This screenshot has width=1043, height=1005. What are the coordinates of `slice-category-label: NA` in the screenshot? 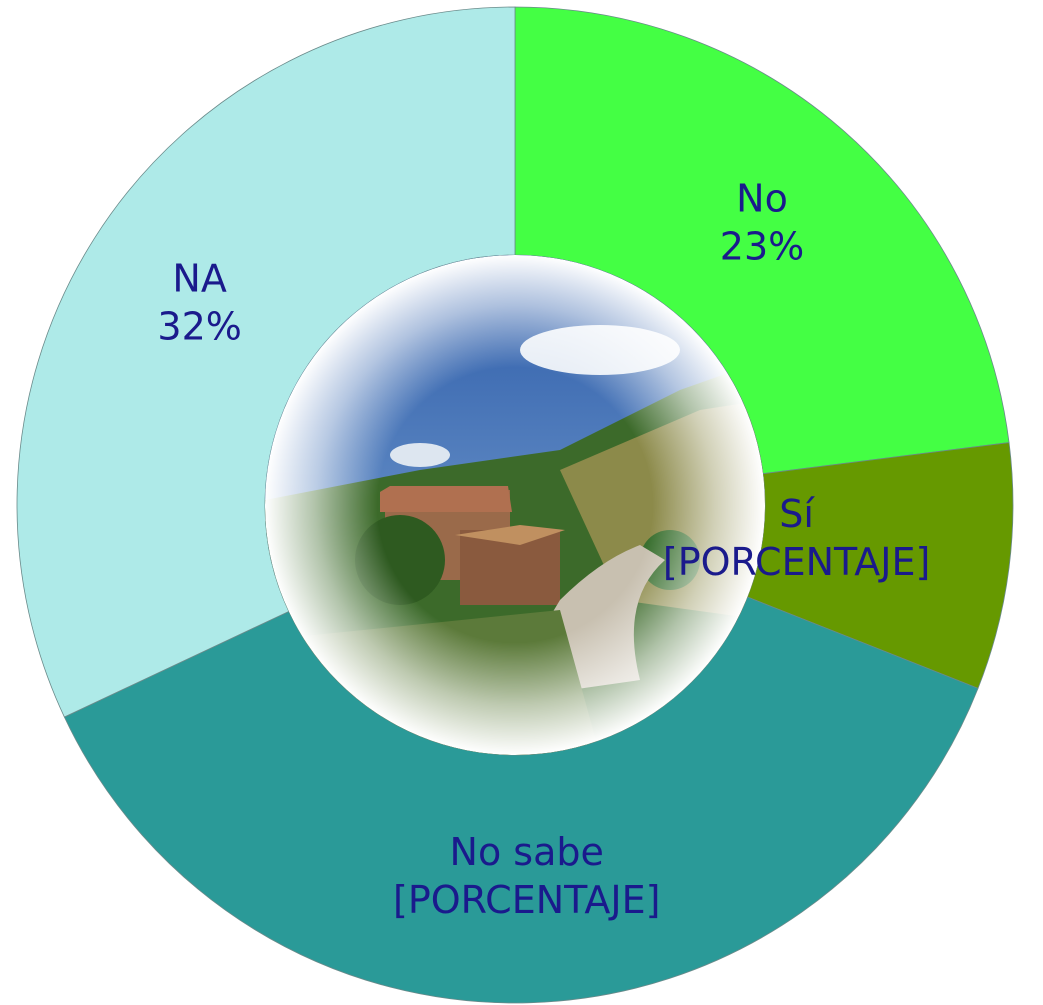 It's located at (199, 278).